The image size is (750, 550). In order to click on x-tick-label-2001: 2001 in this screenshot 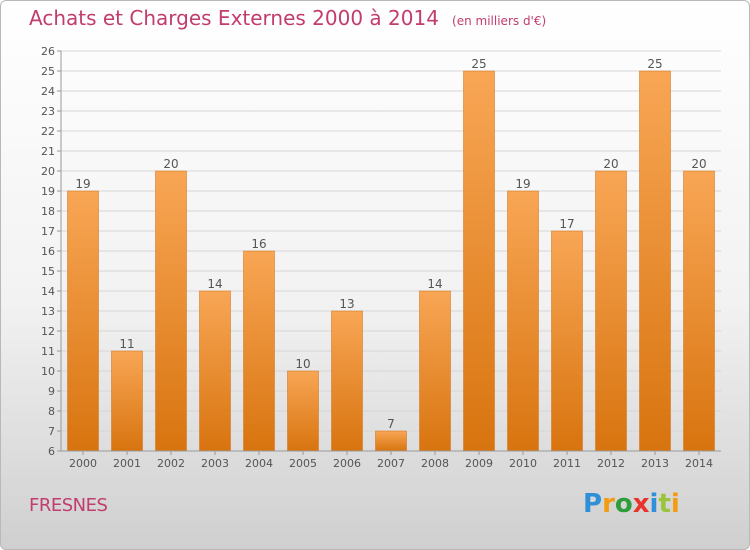, I will do `click(127, 463)`.